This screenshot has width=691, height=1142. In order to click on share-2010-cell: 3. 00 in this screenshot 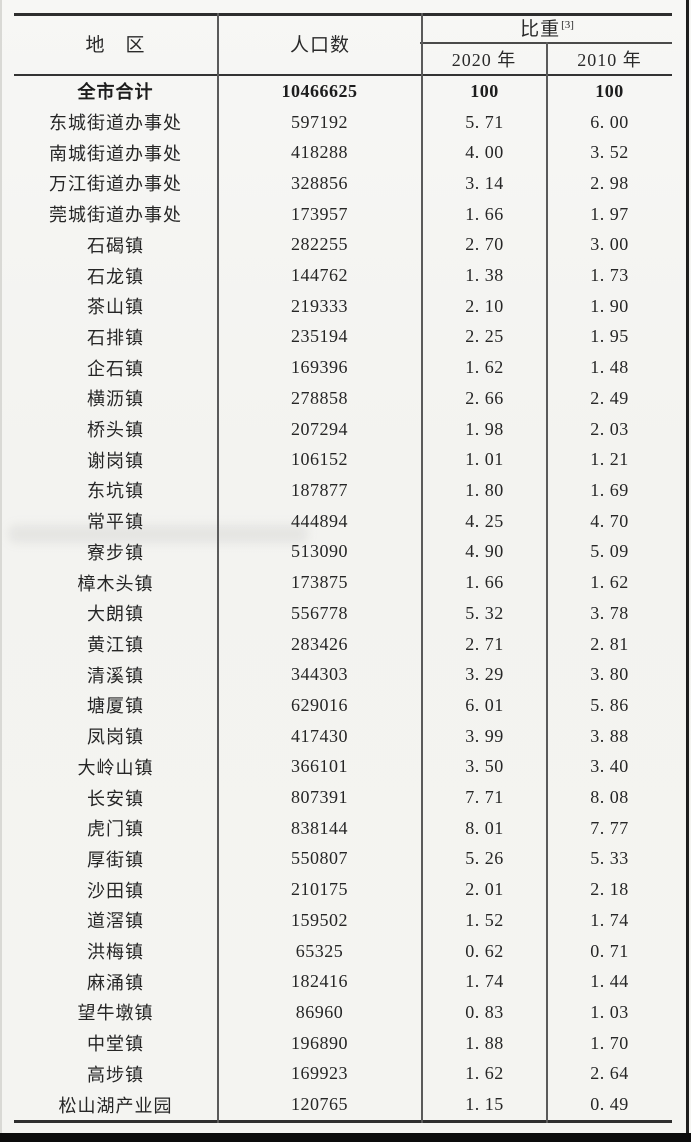, I will do `click(609, 244)`.